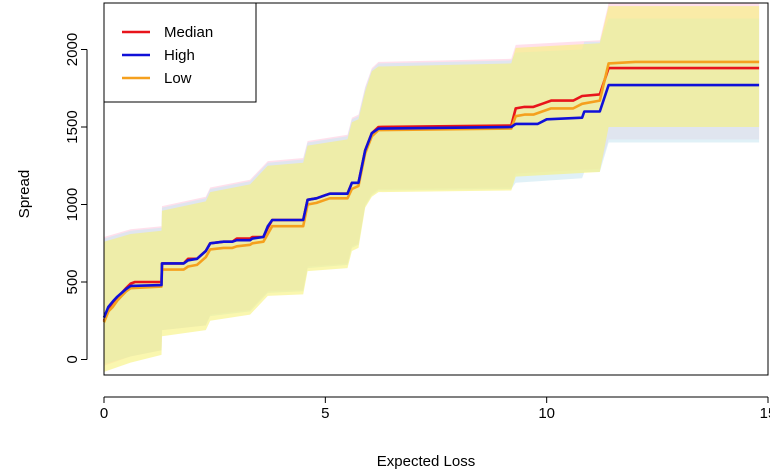 The width and height of the screenshot is (770, 474). I want to click on x-axis-title: Expected Loss, so click(426, 461).